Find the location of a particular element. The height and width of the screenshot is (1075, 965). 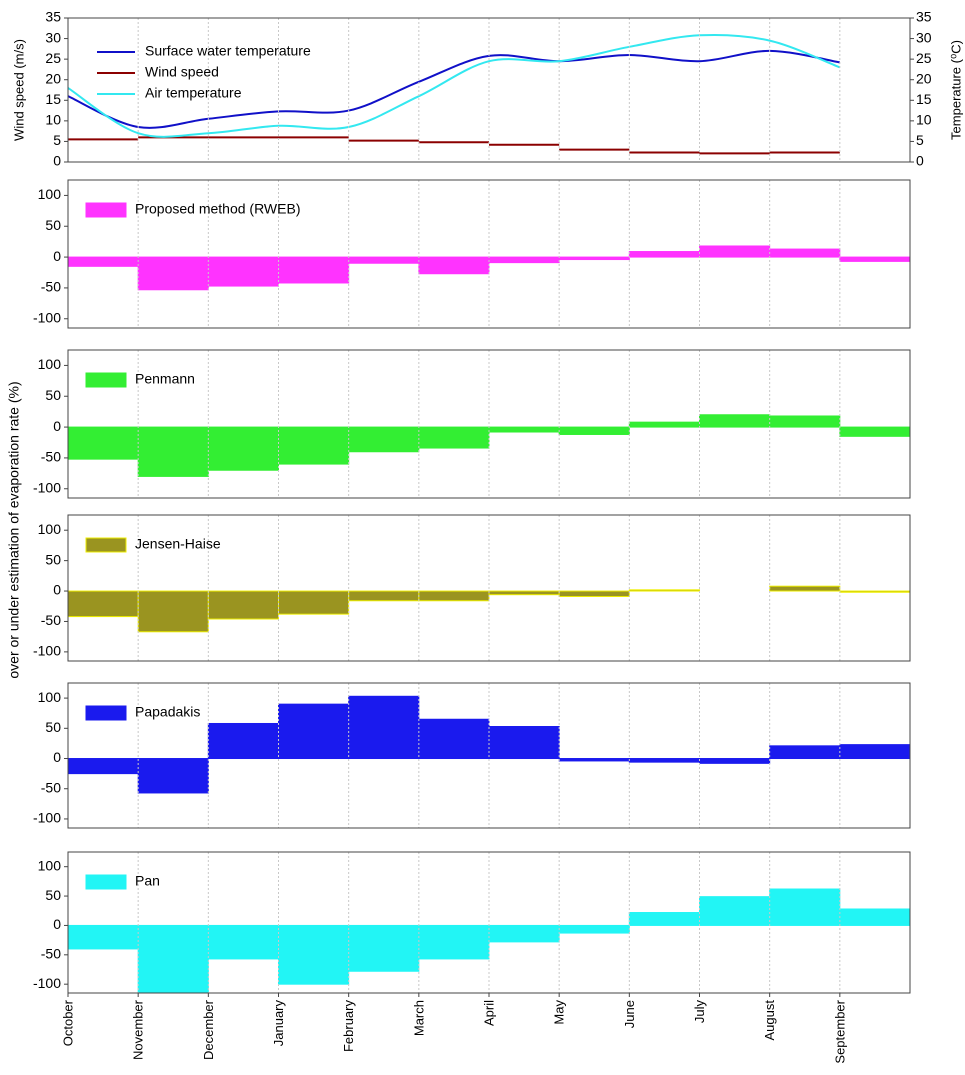

y2-axis-label: Temperature (⁰C) is located at coordinates (955, 90).